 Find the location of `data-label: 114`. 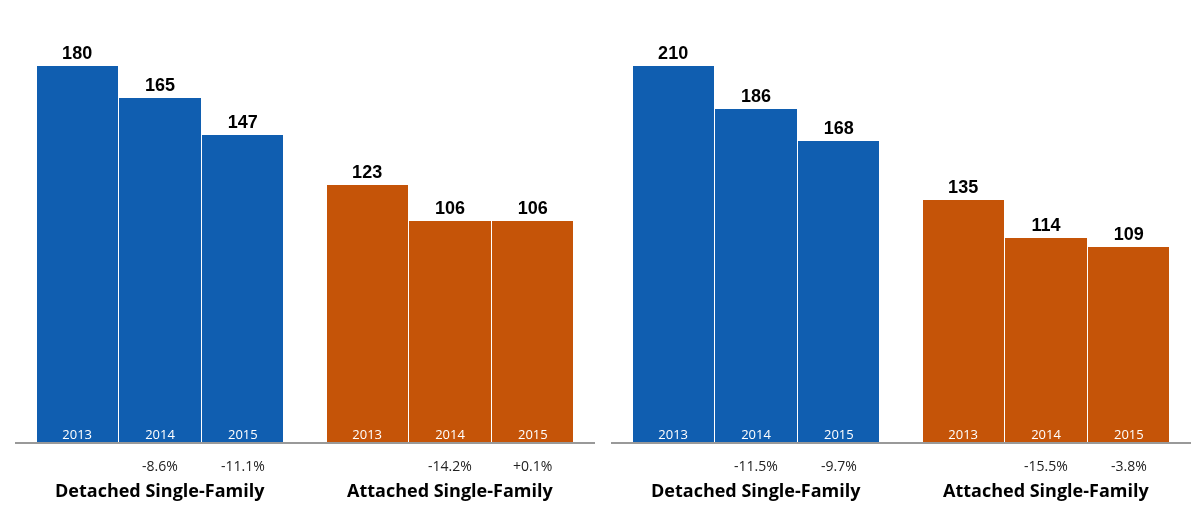

data-label: 114 is located at coordinates (1046, 225).